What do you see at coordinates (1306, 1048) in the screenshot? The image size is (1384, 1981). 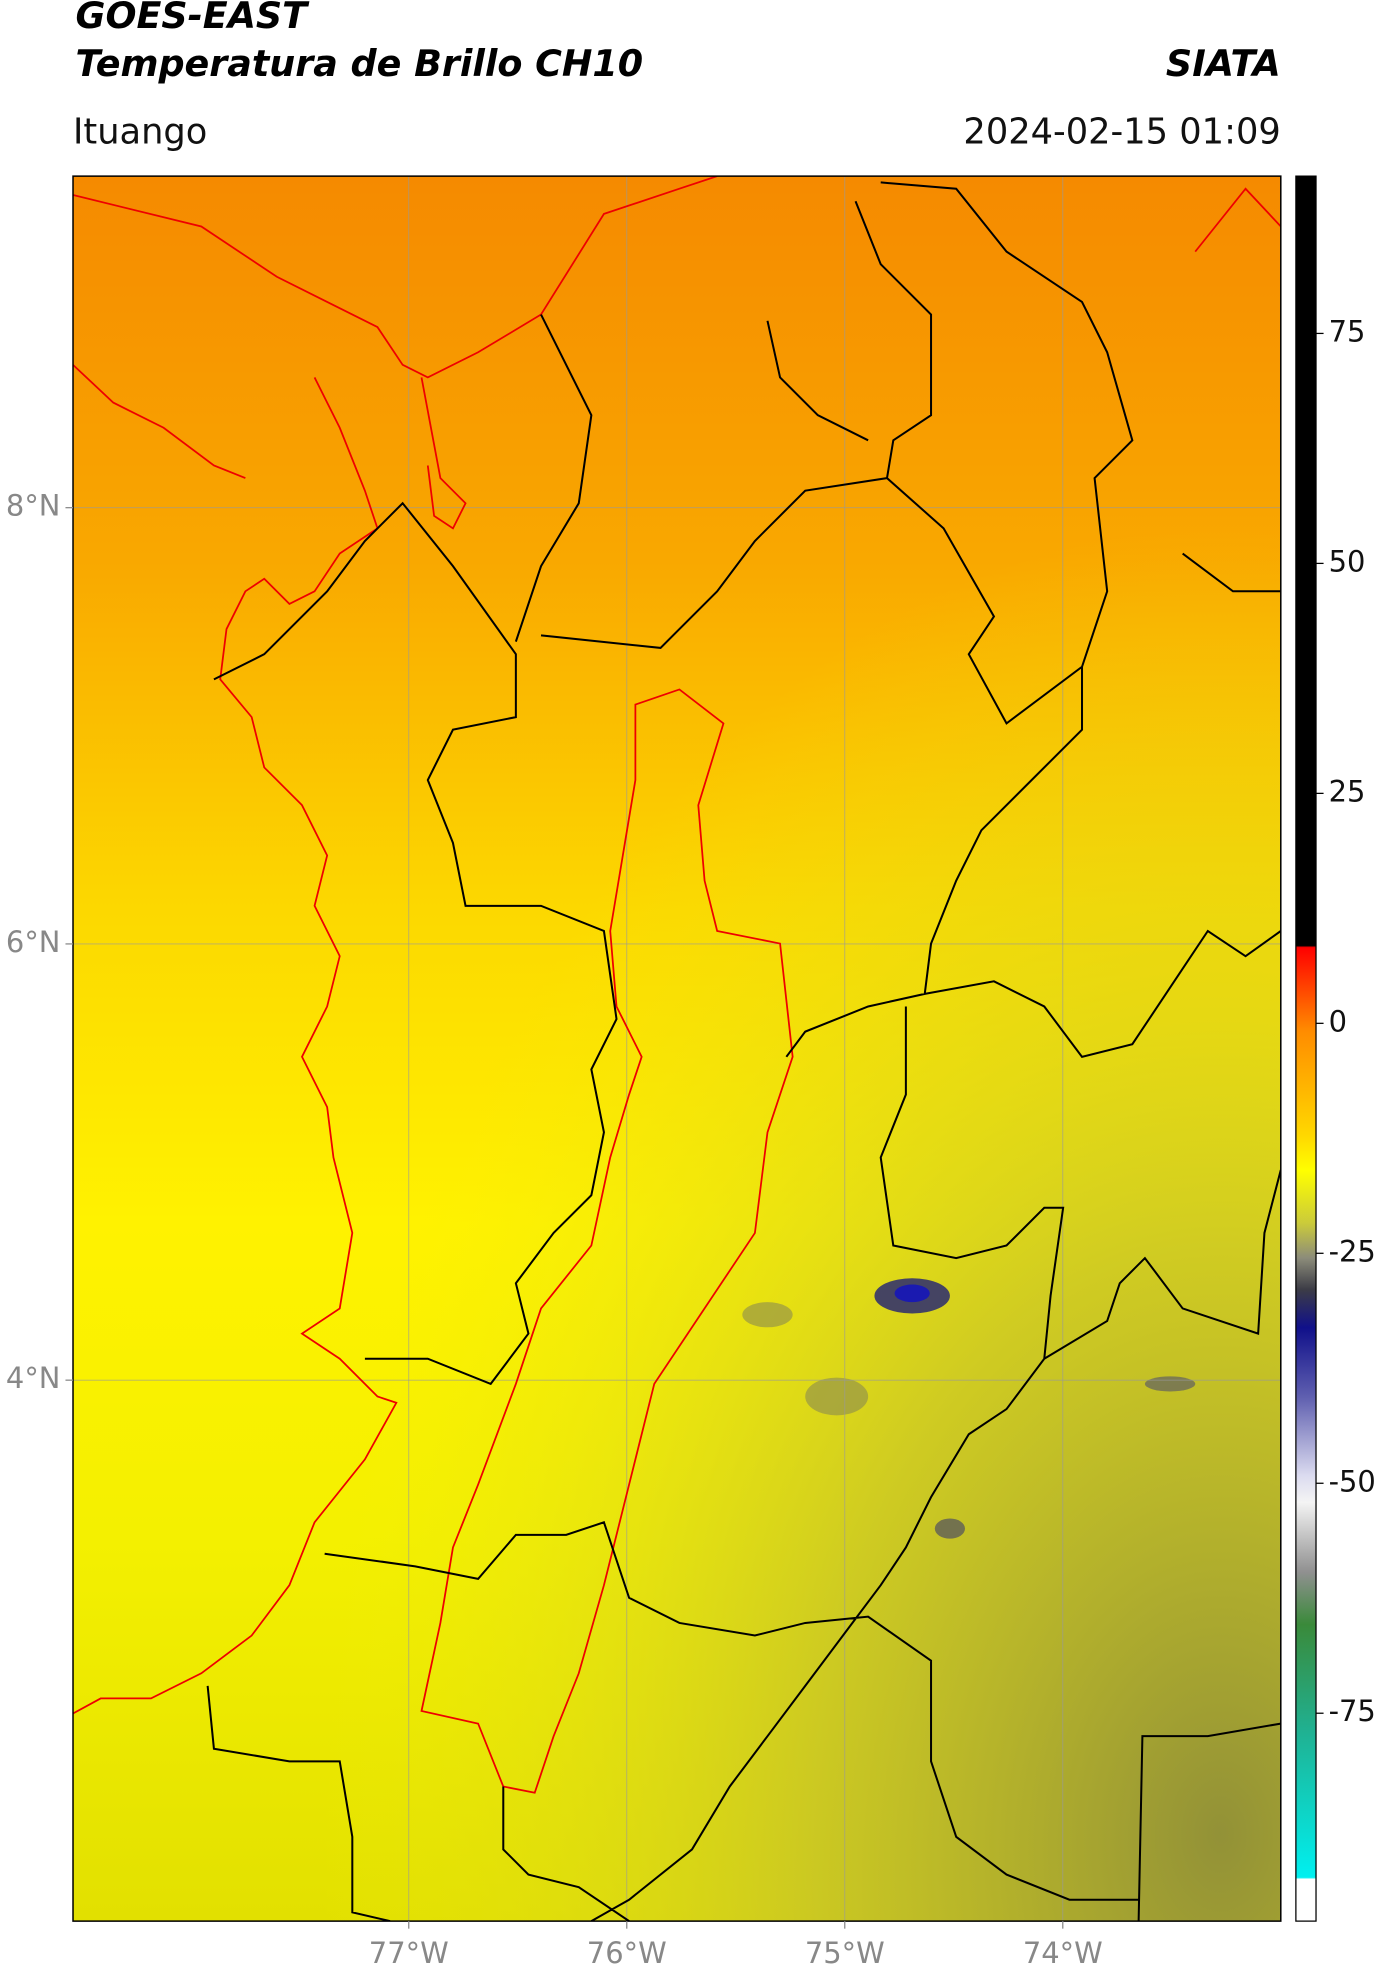 I see `colorbar` at bounding box center [1306, 1048].